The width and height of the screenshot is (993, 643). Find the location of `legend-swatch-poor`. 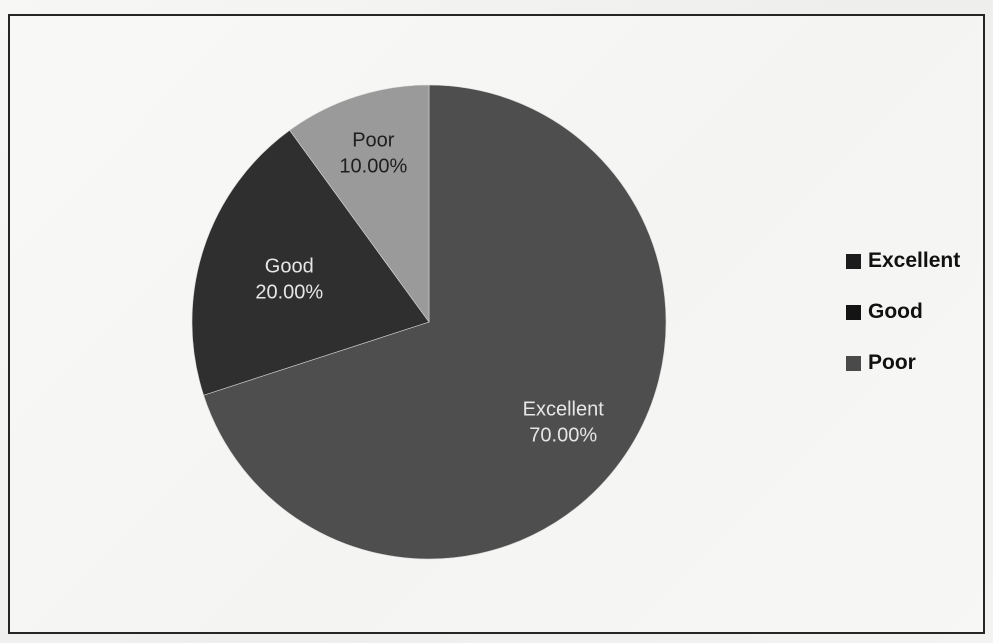

legend-swatch-poor is located at coordinates (853, 363).